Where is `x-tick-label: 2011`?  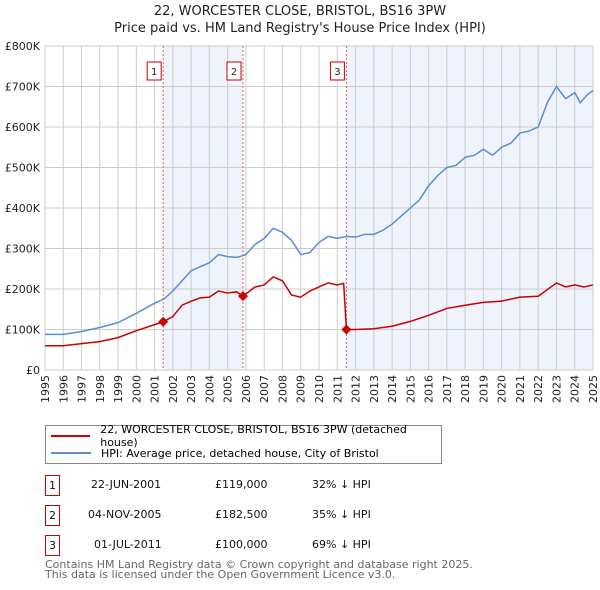
x-tick-label: 2011 is located at coordinates (337, 389).